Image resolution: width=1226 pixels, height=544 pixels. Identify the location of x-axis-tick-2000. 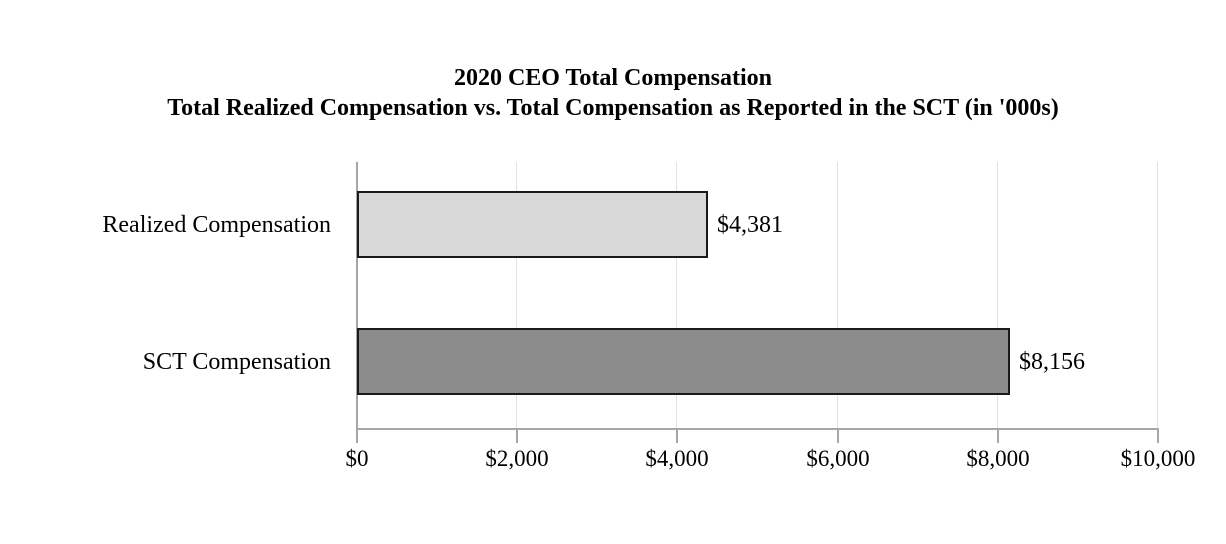
(517, 436).